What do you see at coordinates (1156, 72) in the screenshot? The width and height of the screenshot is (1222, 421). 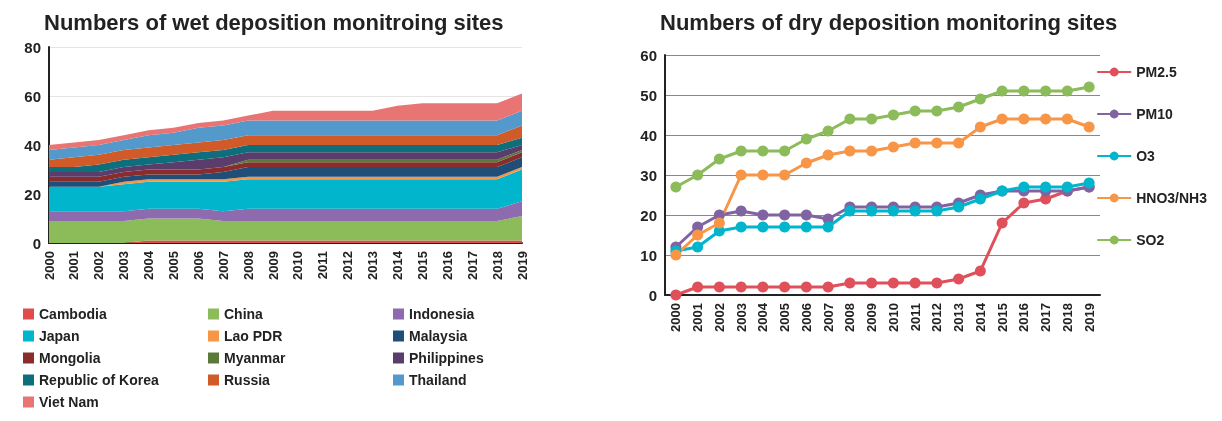 I see `legend-label: PM2.5` at bounding box center [1156, 72].